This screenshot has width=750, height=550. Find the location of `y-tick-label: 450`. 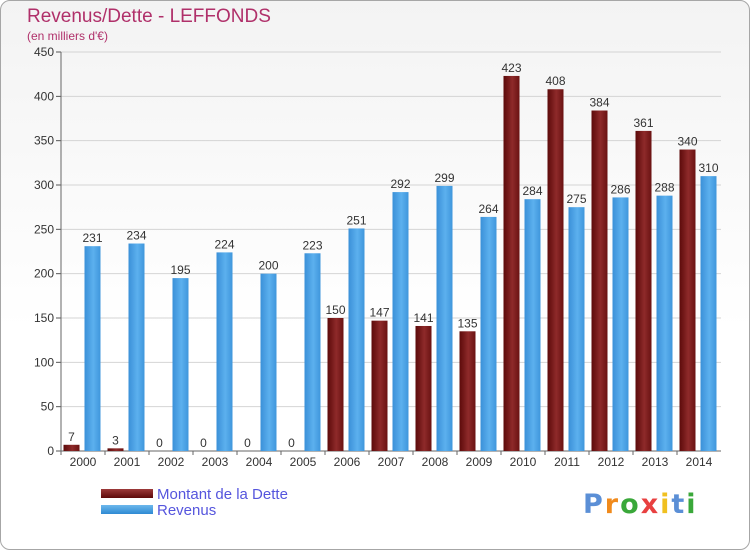

y-tick-label: 450 is located at coordinates (44, 52).